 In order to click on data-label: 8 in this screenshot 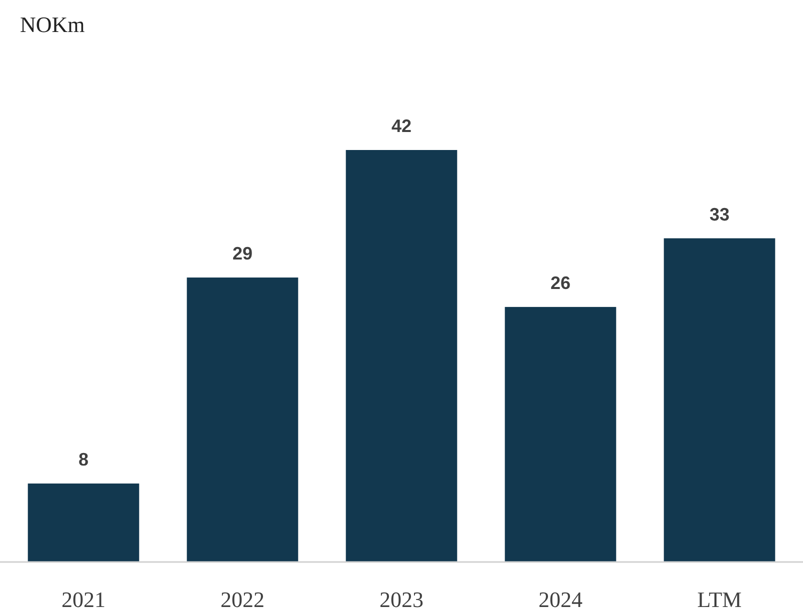, I will do `click(83, 460)`.